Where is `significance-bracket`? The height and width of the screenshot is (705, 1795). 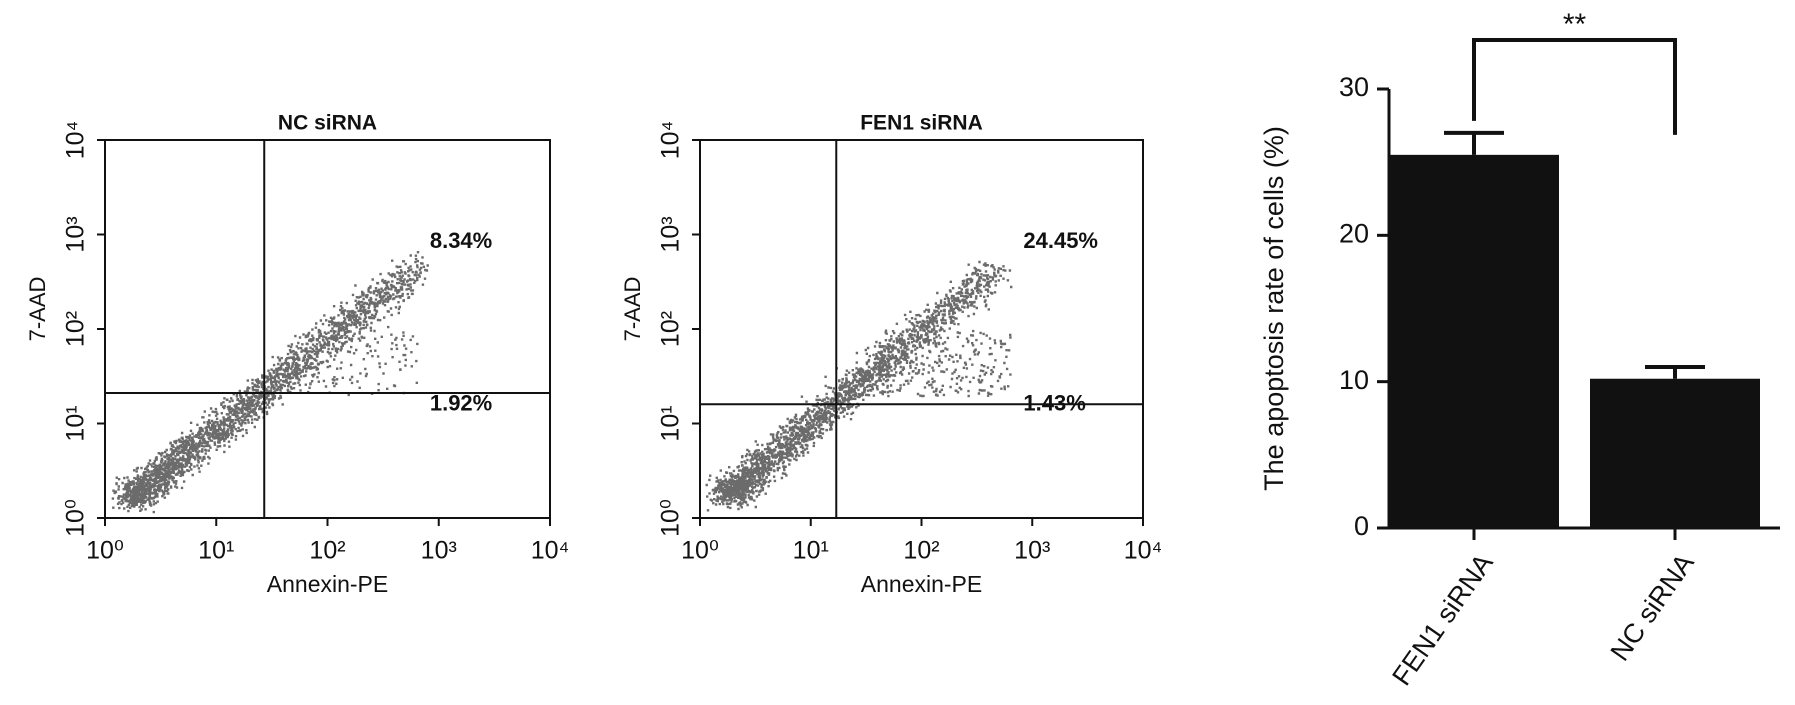
significance-bracket is located at coordinates (1574, 86).